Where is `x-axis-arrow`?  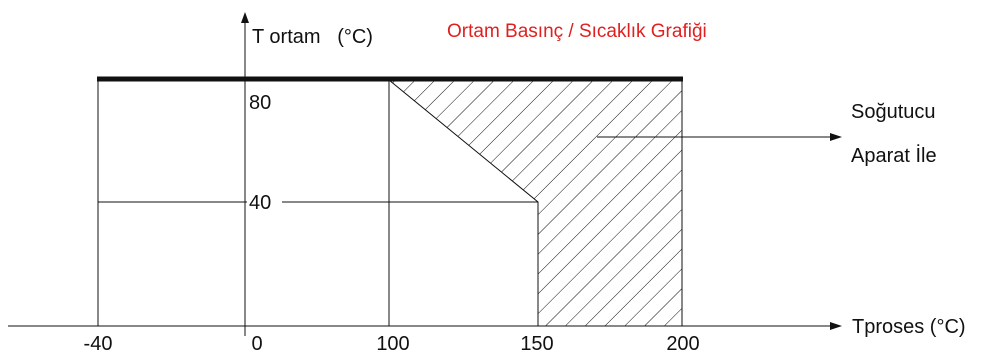
x-axis-arrow is located at coordinates (836, 326).